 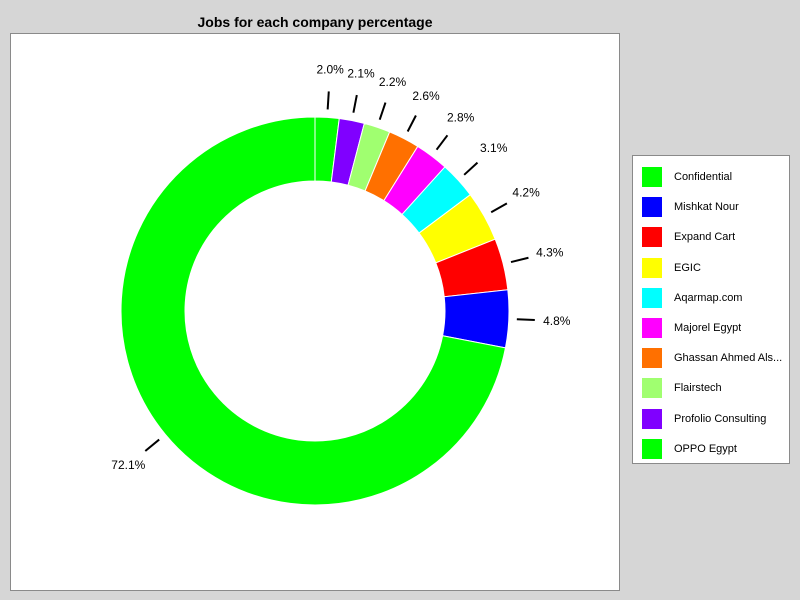 I want to click on value-label-ghassan-ahmed-als: 2.6%, so click(x=426, y=96).